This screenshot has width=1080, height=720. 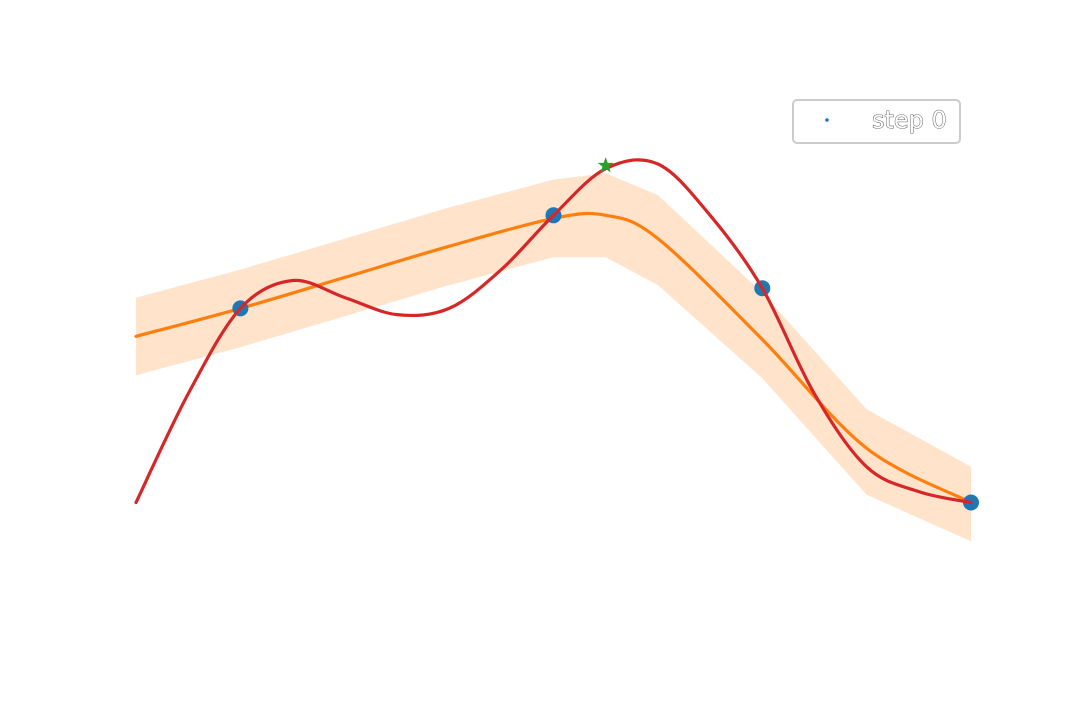 What do you see at coordinates (909, 120) in the screenshot?
I see `legend-label-step-0: step 0` at bounding box center [909, 120].